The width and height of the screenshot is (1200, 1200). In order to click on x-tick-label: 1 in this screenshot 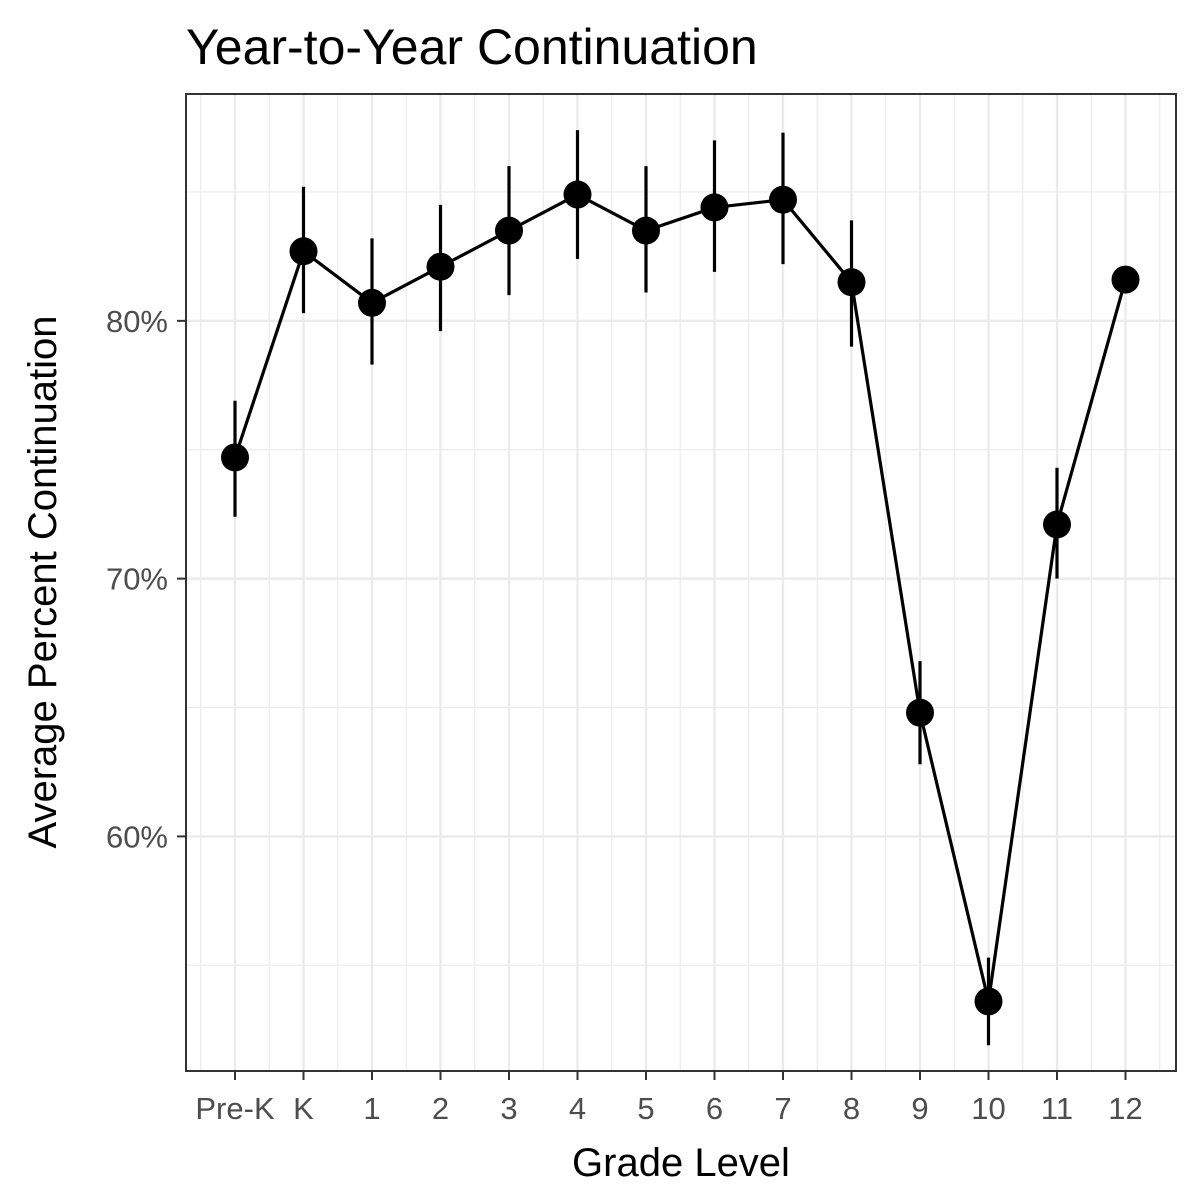, I will do `click(371, 1108)`.